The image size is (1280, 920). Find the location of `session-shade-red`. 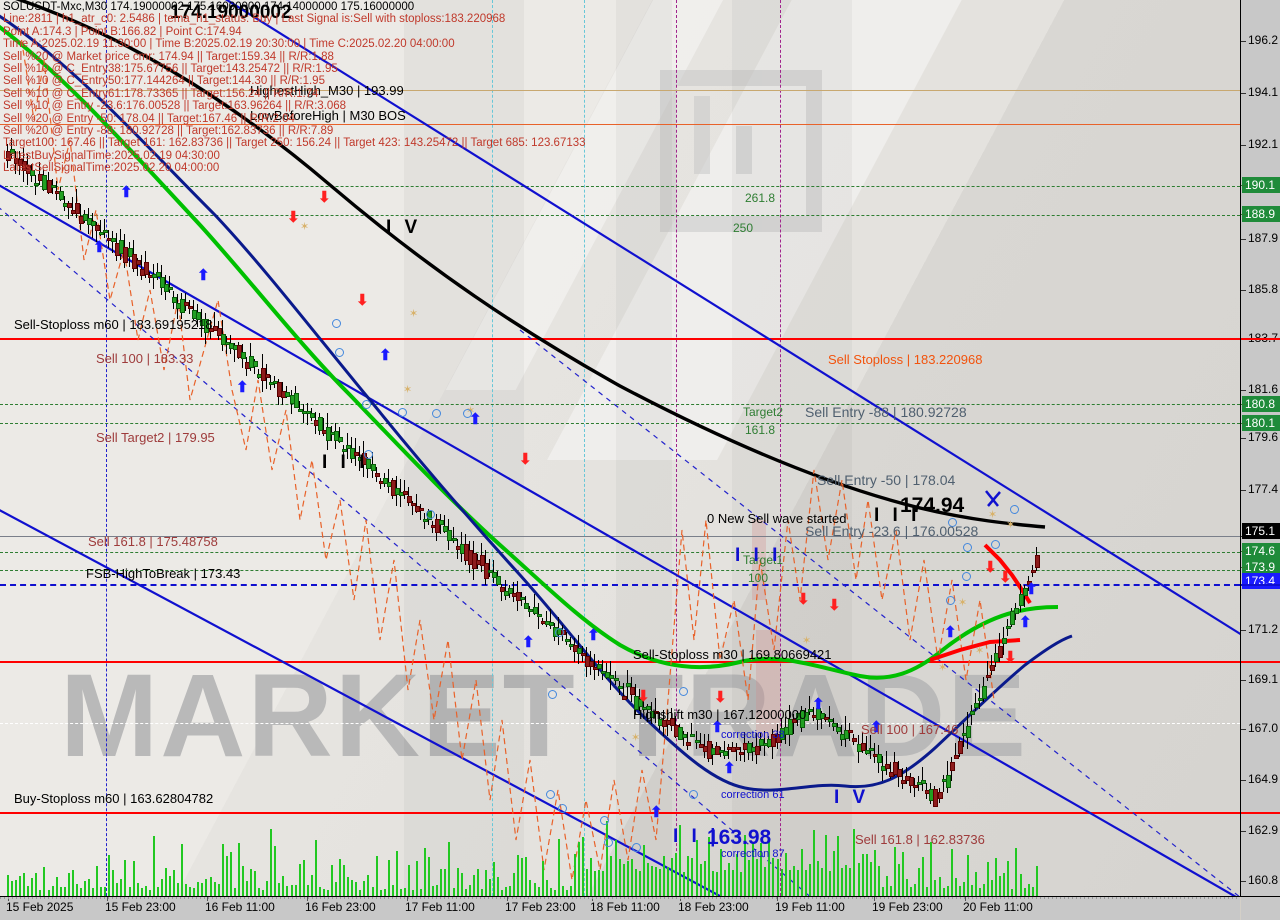

session-shade-red is located at coordinates (768, 685).